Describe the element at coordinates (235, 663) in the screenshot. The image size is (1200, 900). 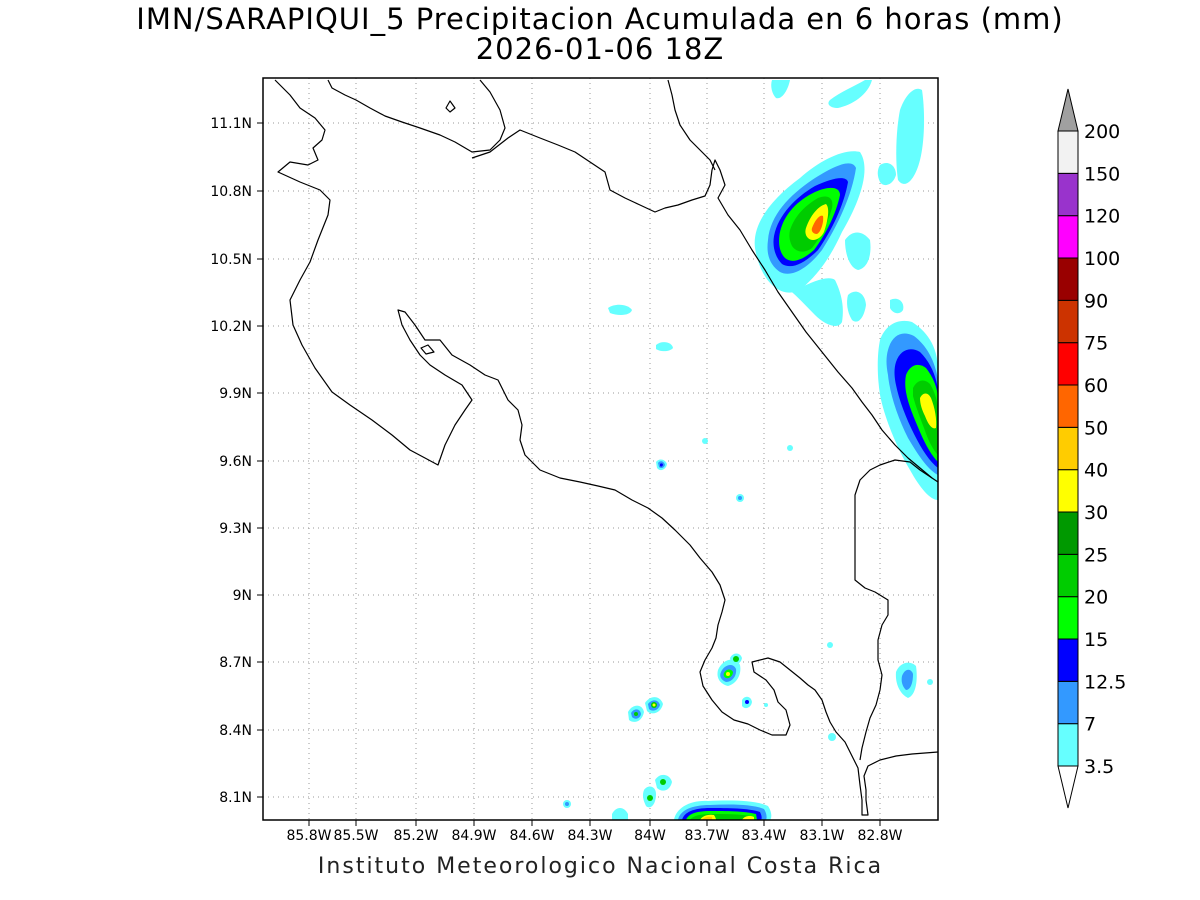
I see `lat-tick-label: 8.7N` at that location.